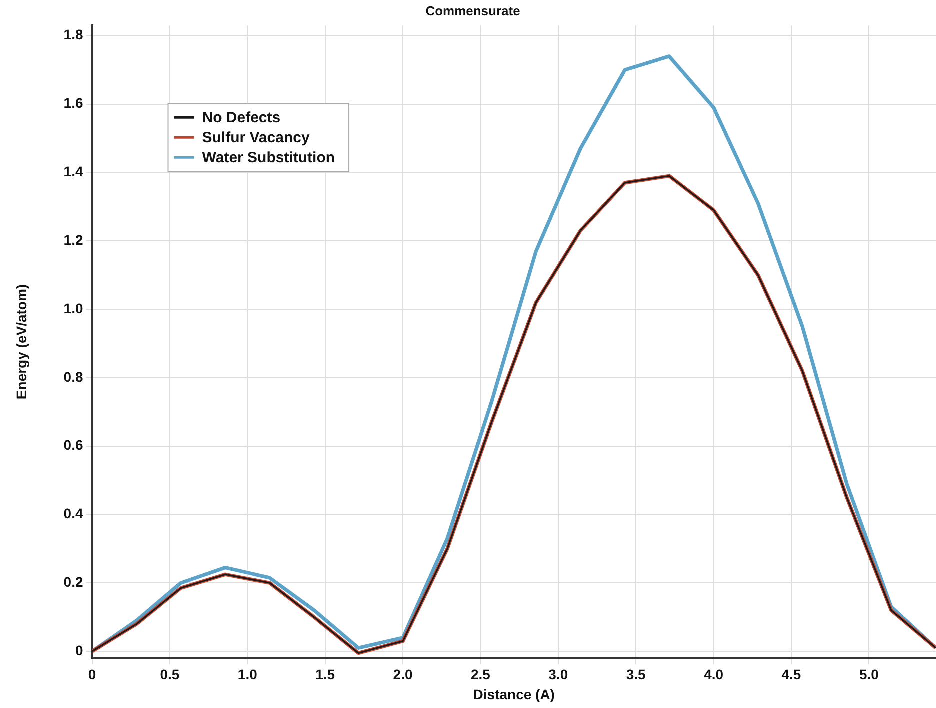 This screenshot has width=936, height=708. I want to click on x-tick-label: 0.5, so click(170, 674).